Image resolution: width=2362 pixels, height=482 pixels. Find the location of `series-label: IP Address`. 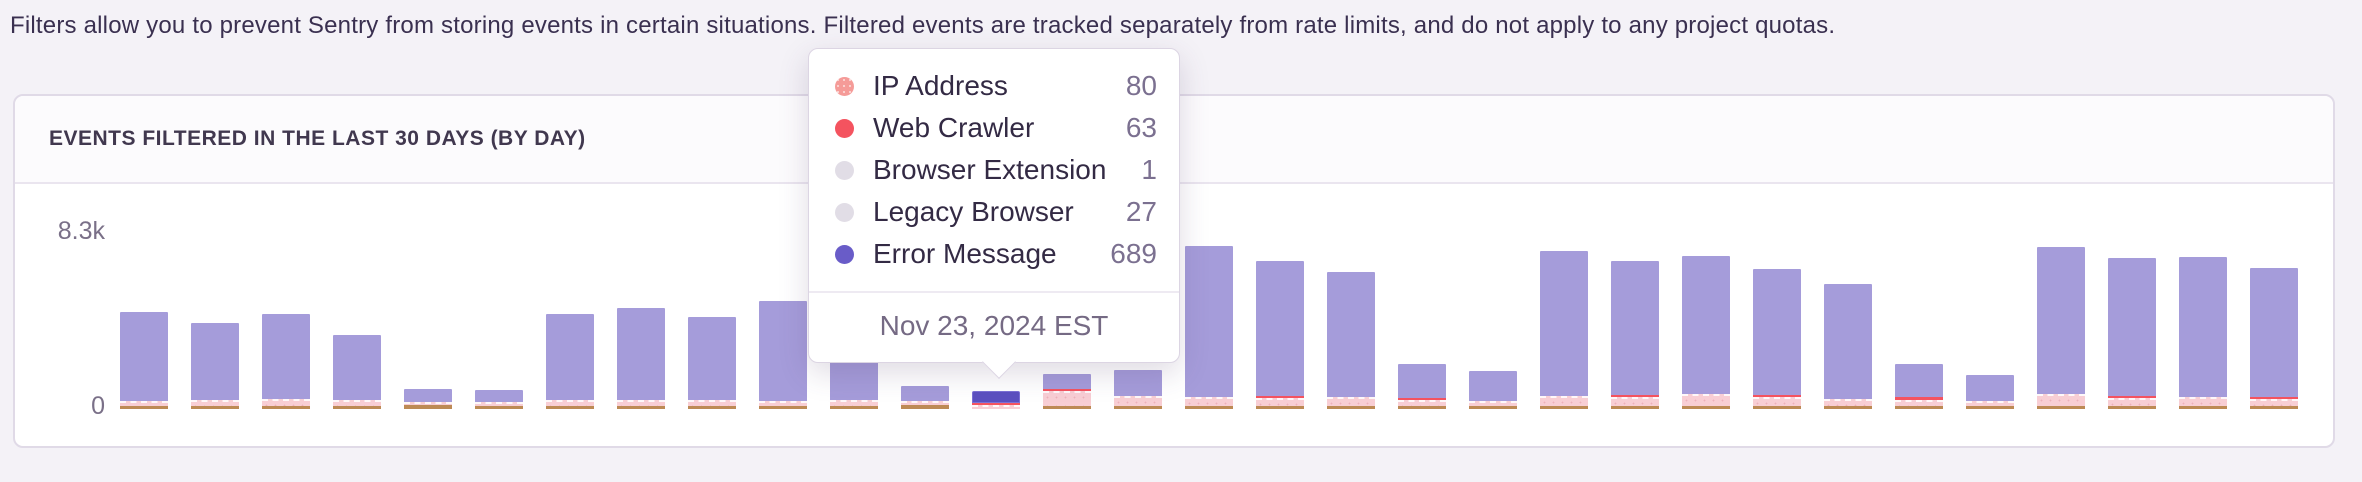

series-label: IP Address is located at coordinates (940, 85).